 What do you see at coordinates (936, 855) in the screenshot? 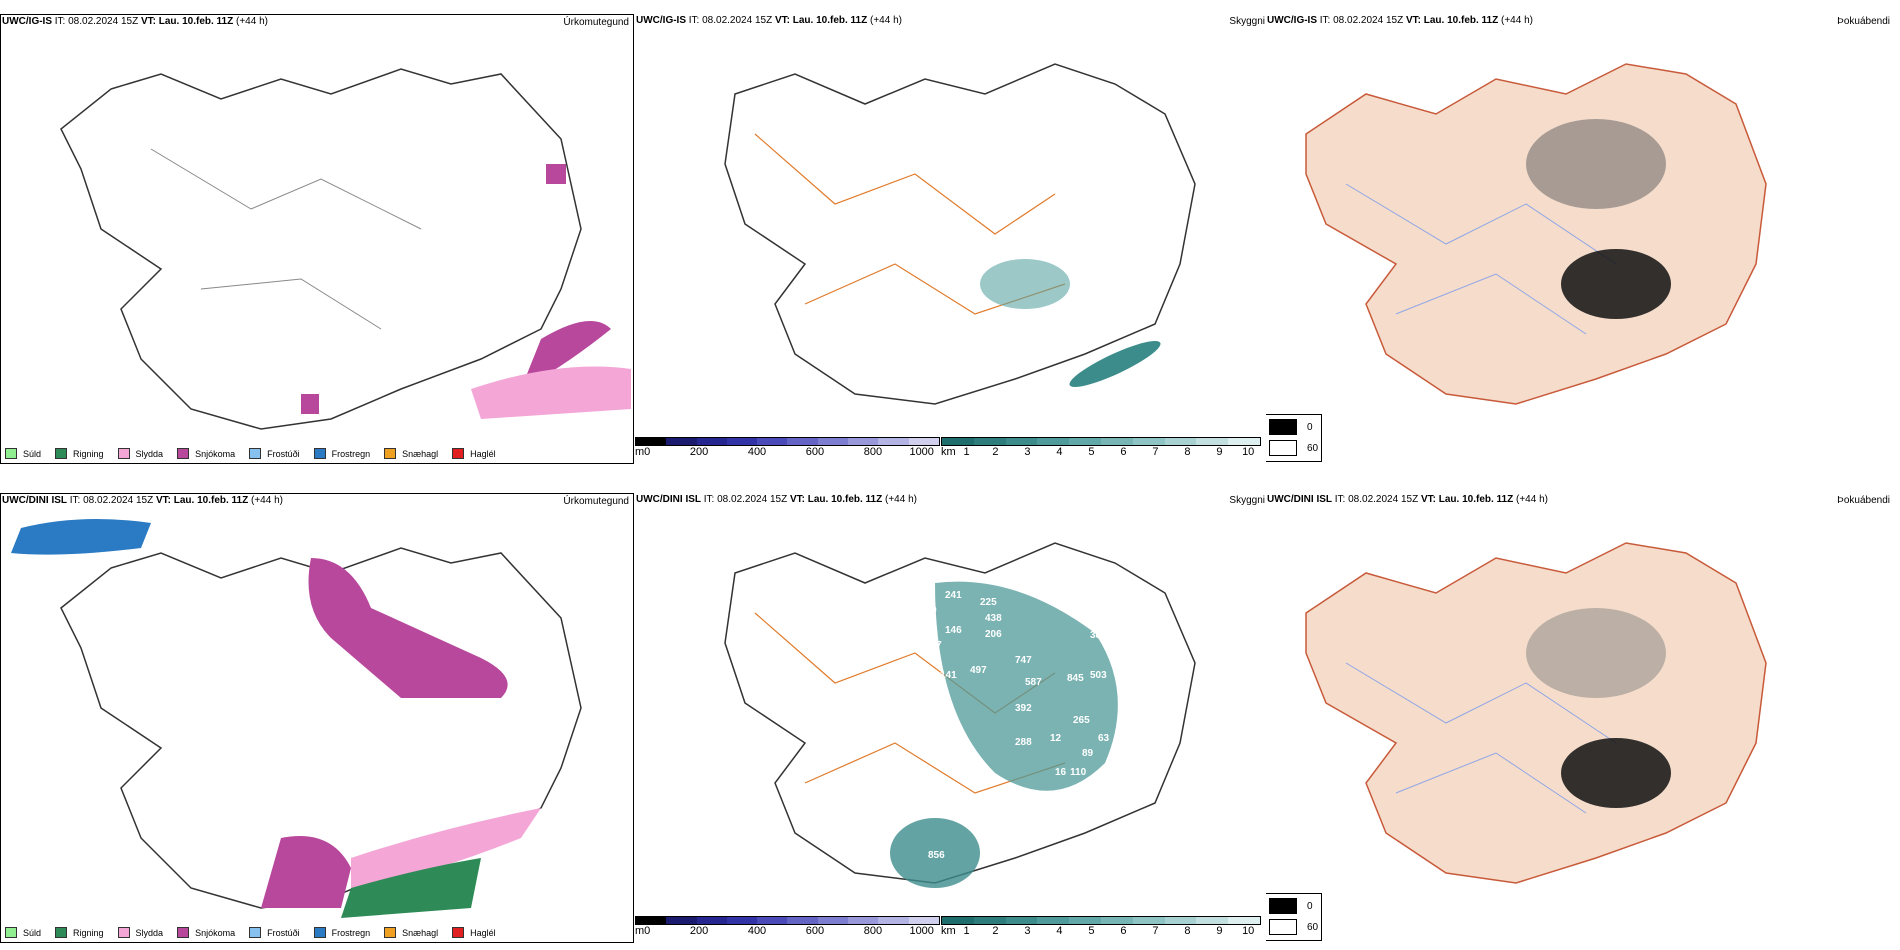
I see `visibility-label: 856` at bounding box center [936, 855].